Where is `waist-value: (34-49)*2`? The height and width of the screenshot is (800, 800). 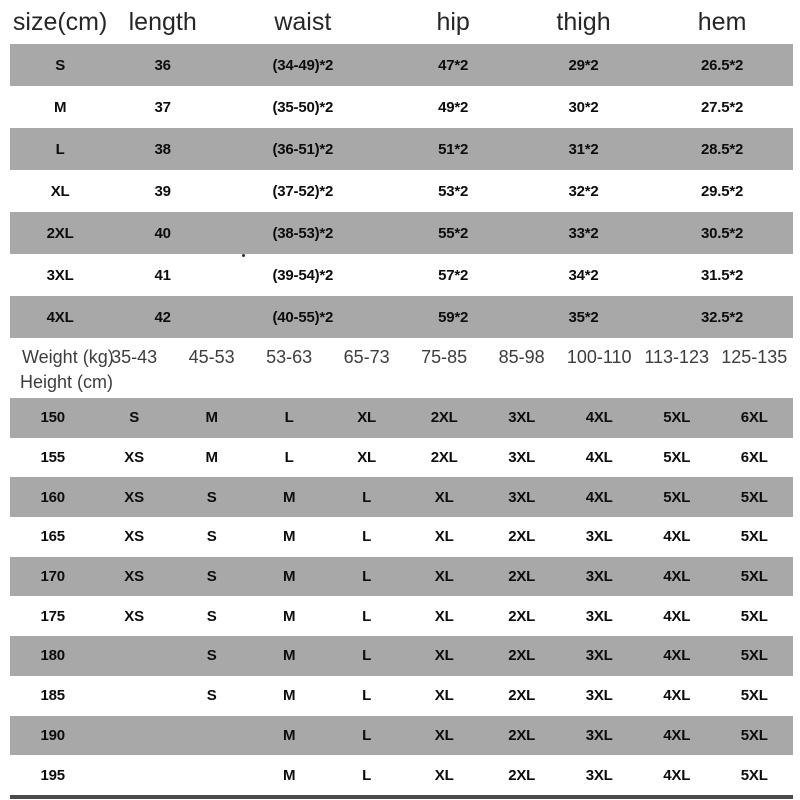
waist-value: (34-49)*2 is located at coordinates (303, 65).